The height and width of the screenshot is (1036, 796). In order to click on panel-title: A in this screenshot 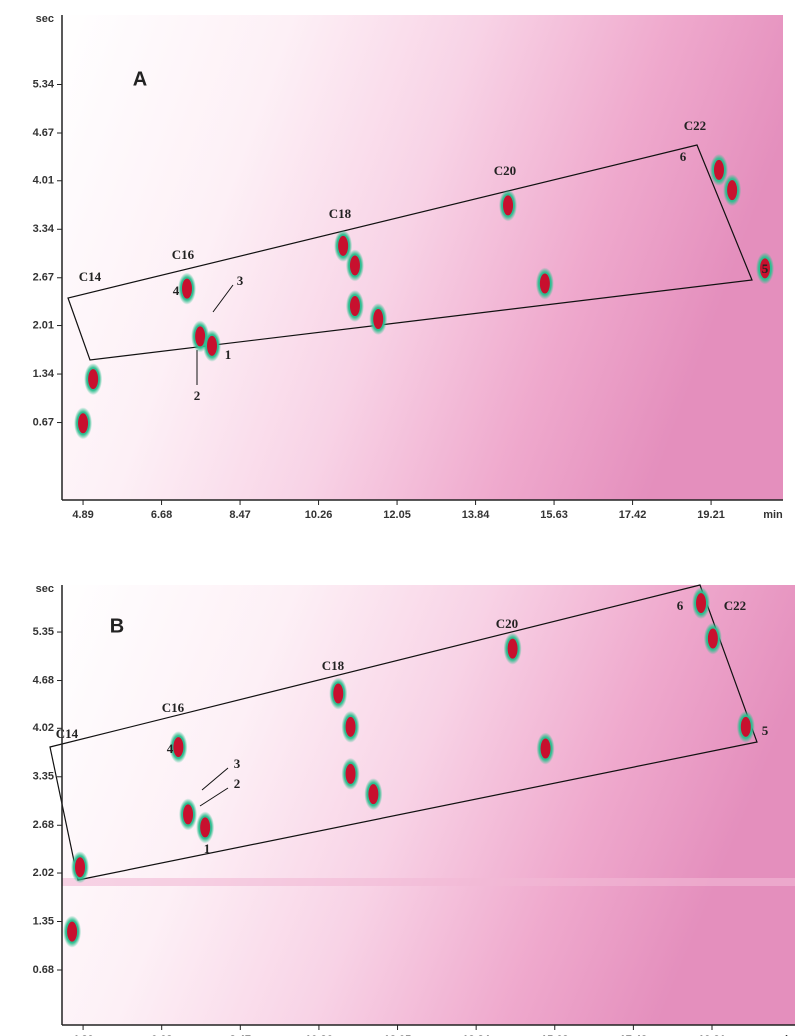, I will do `click(140, 79)`.